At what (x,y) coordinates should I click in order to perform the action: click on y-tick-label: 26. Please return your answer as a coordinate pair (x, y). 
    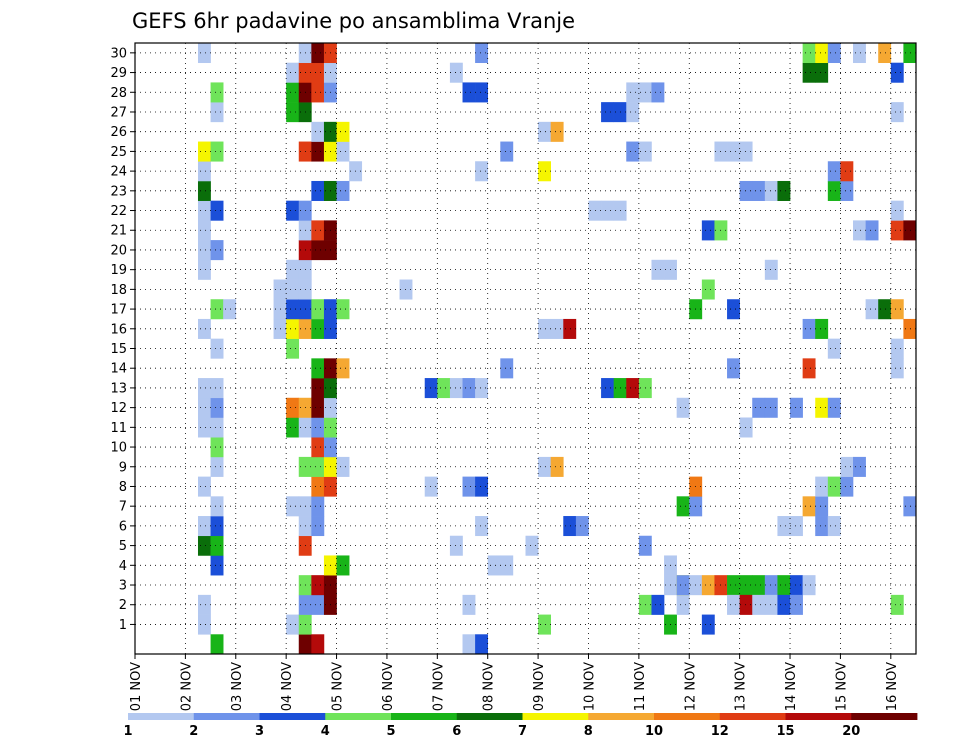
    Looking at the image, I should click on (118, 132).